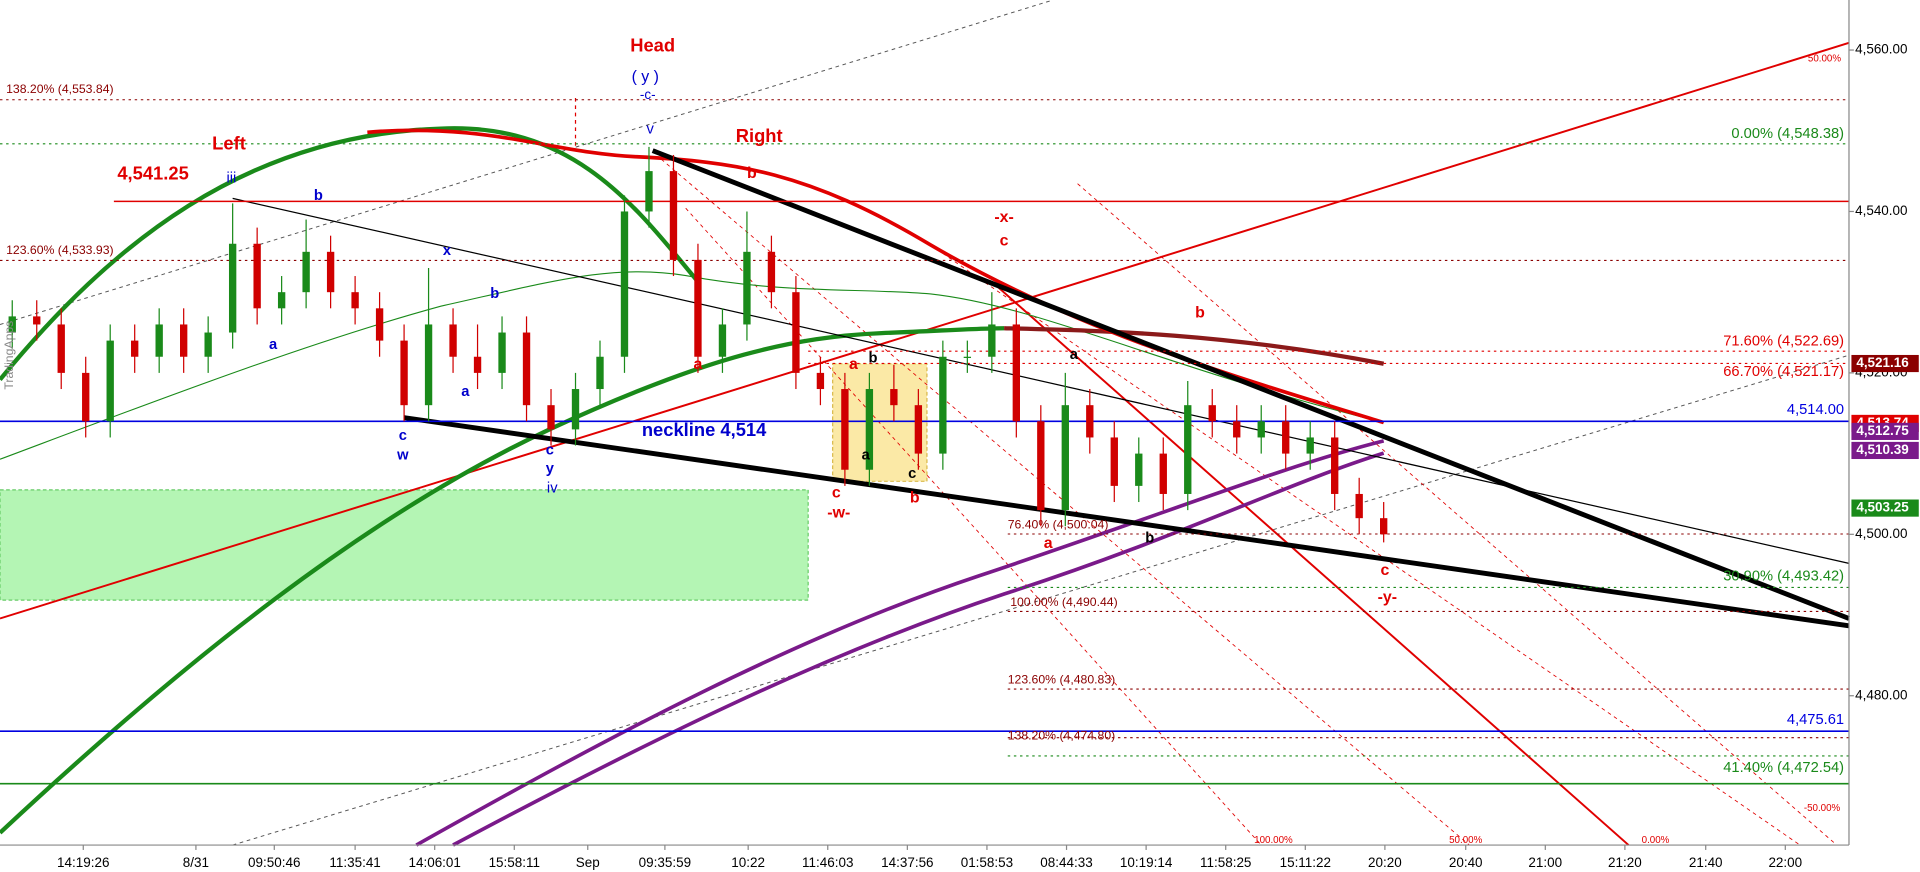 The height and width of the screenshot is (872, 1920). What do you see at coordinates (1058, 525) in the screenshot?
I see `price-level-label: 76.40% (4,500.04)` at bounding box center [1058, 525].